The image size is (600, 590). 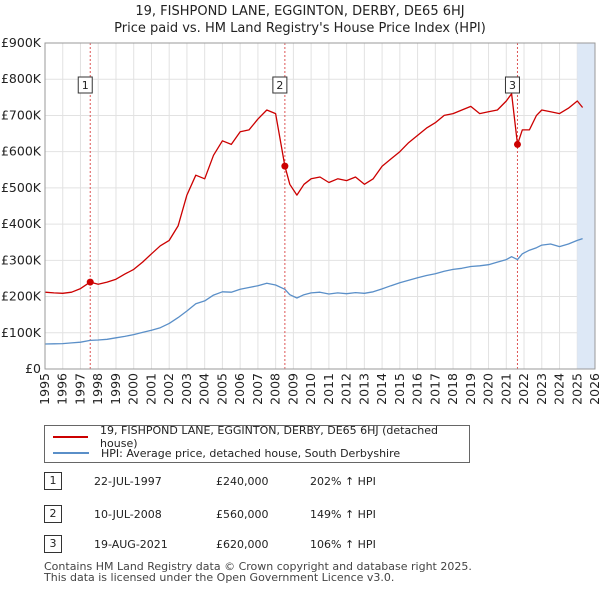 I want to click on transaction-price: £560,000, so click(x=242, y=514).